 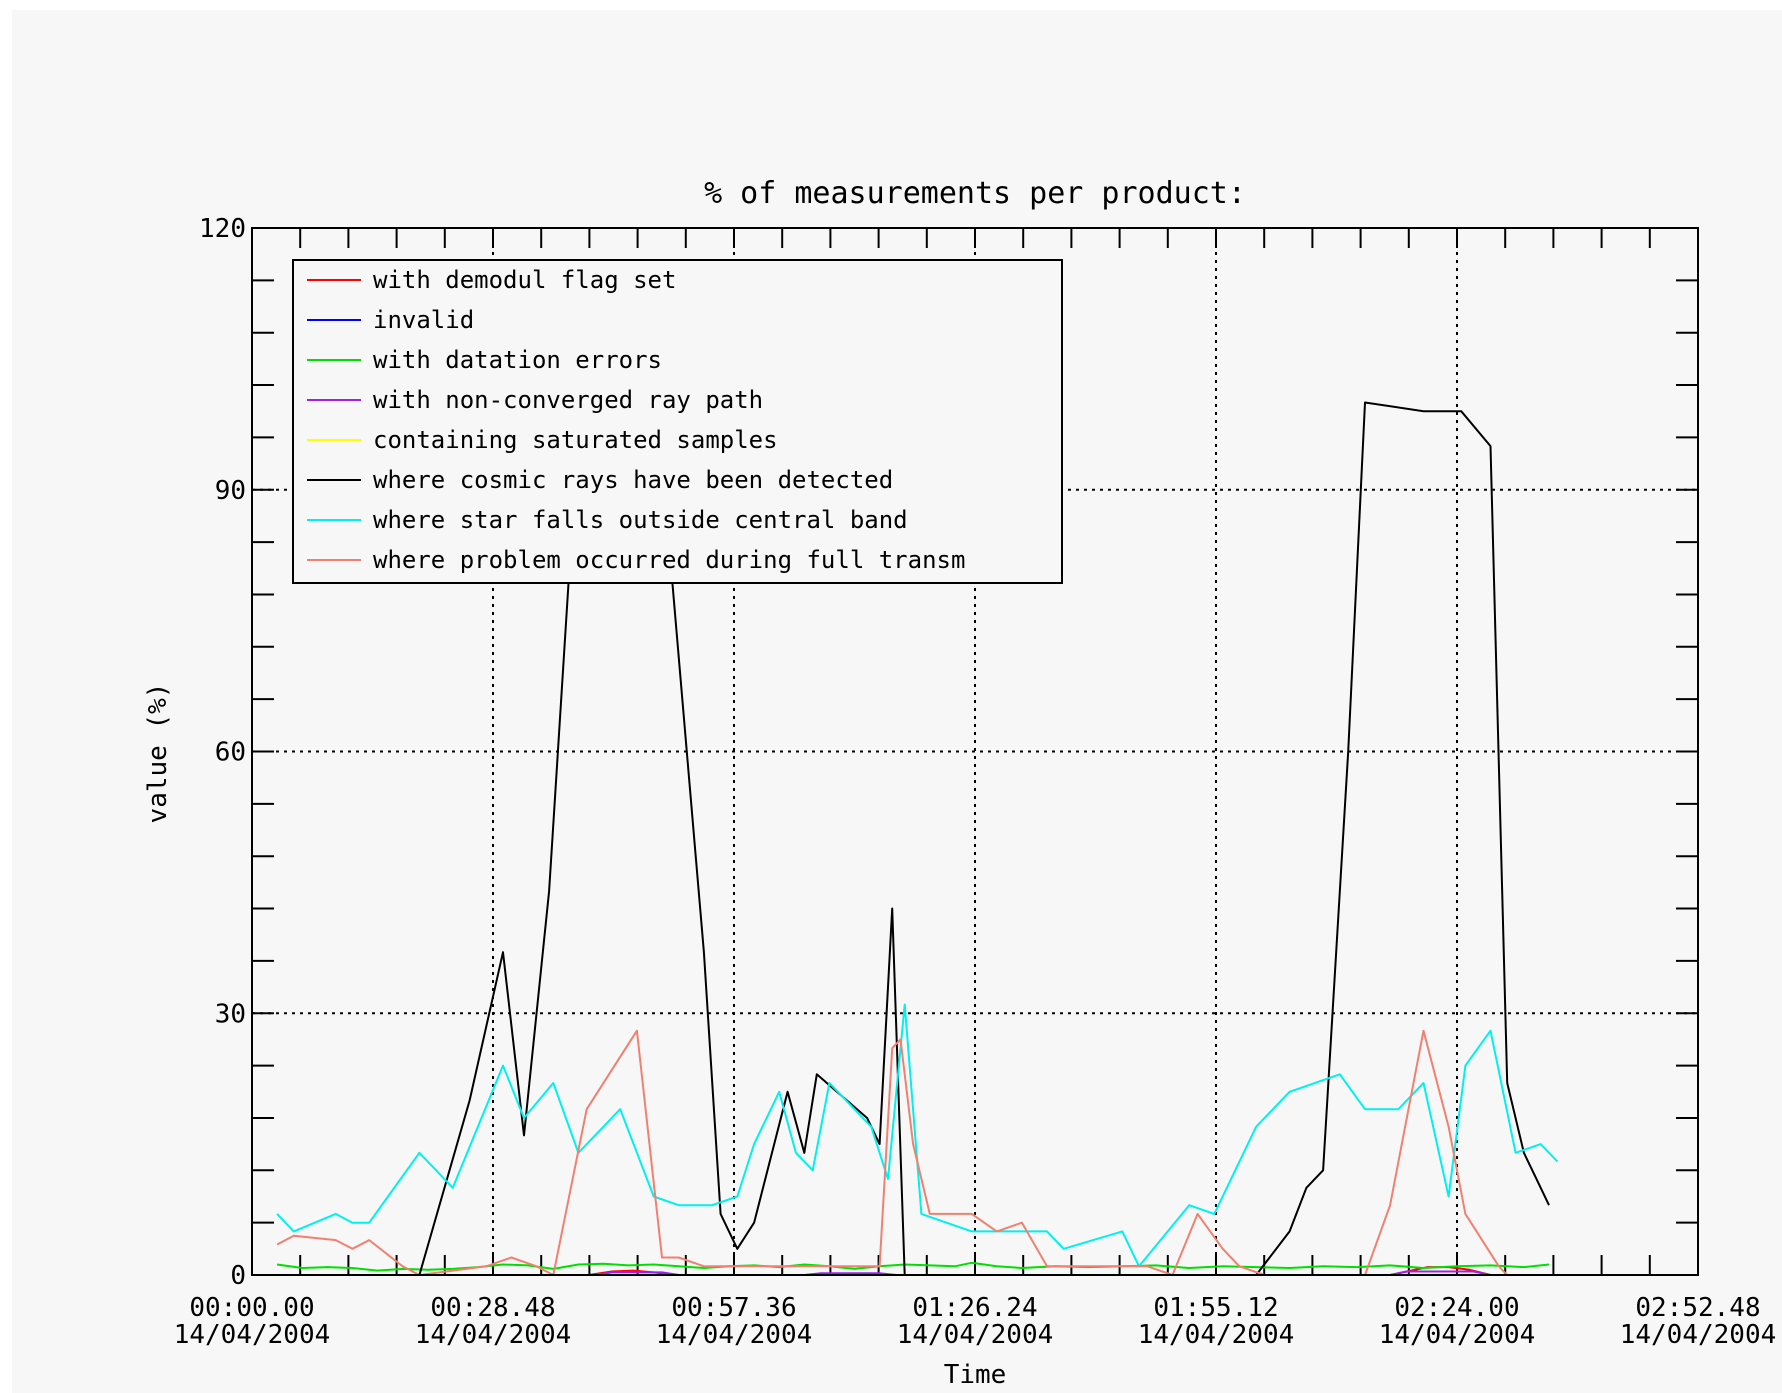 I want to click on y-tick-label: 0, so click(x=238, y=1276).